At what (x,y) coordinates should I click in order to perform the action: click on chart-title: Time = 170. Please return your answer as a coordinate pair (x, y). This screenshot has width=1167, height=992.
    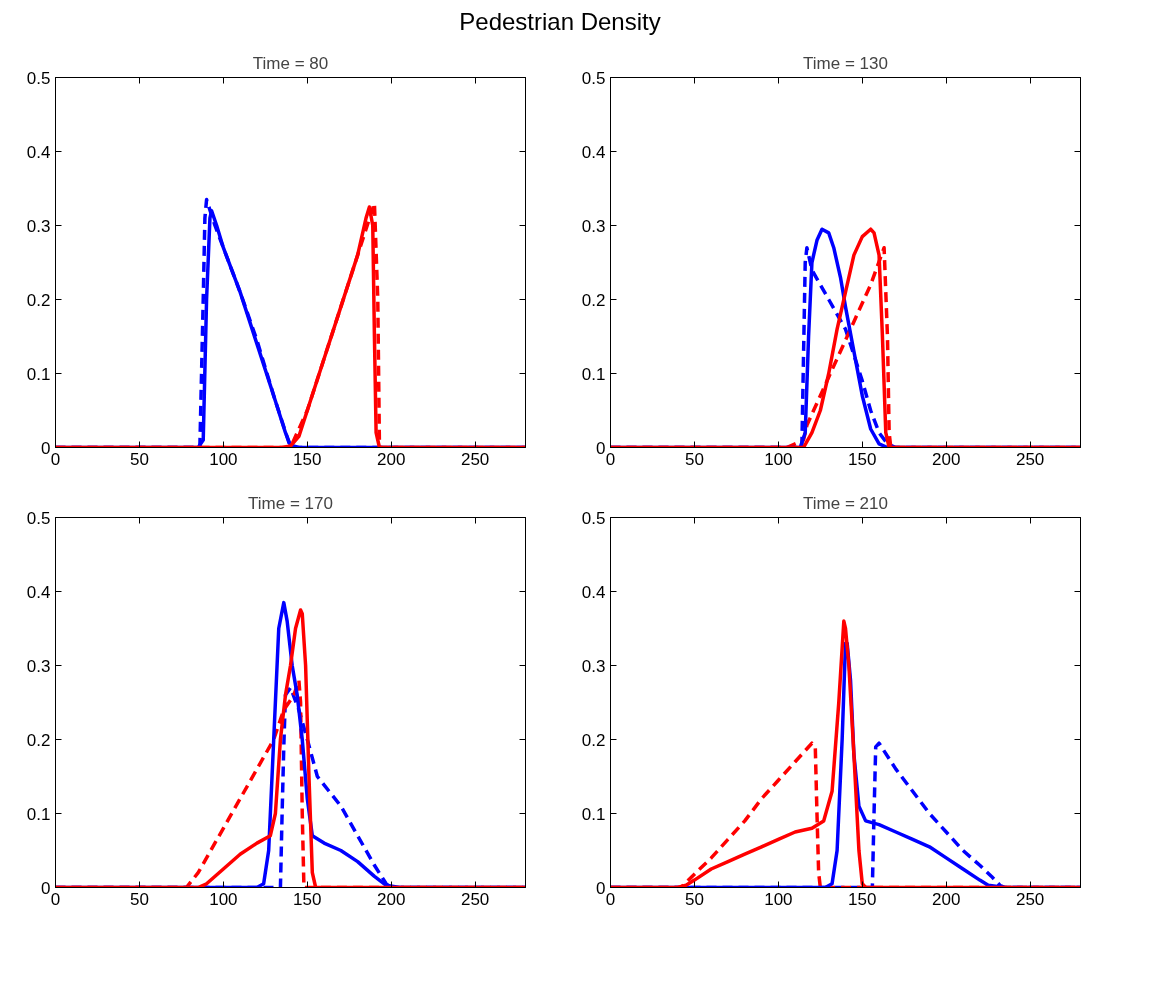
    Looking at the image, I should click on (290, 503).